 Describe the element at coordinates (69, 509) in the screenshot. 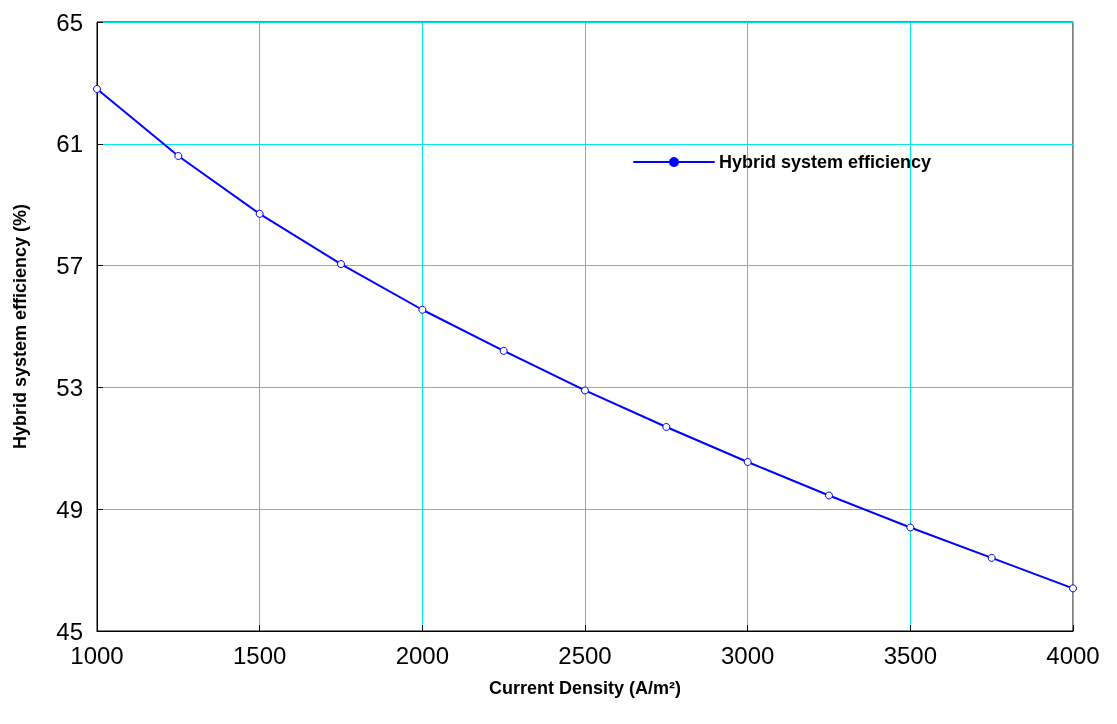

I see `y-tick-label: 49` at that location.